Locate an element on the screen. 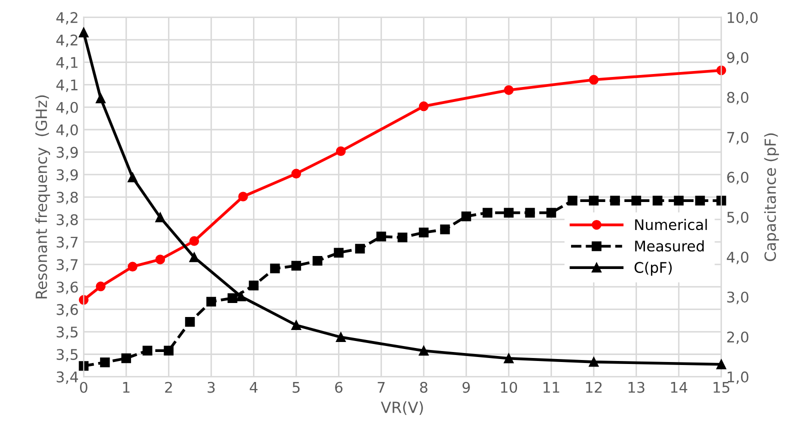 Image resolution: width=797 pixels, height=433 pixels. legend-label: Measured is located at coordinates (669, 246).